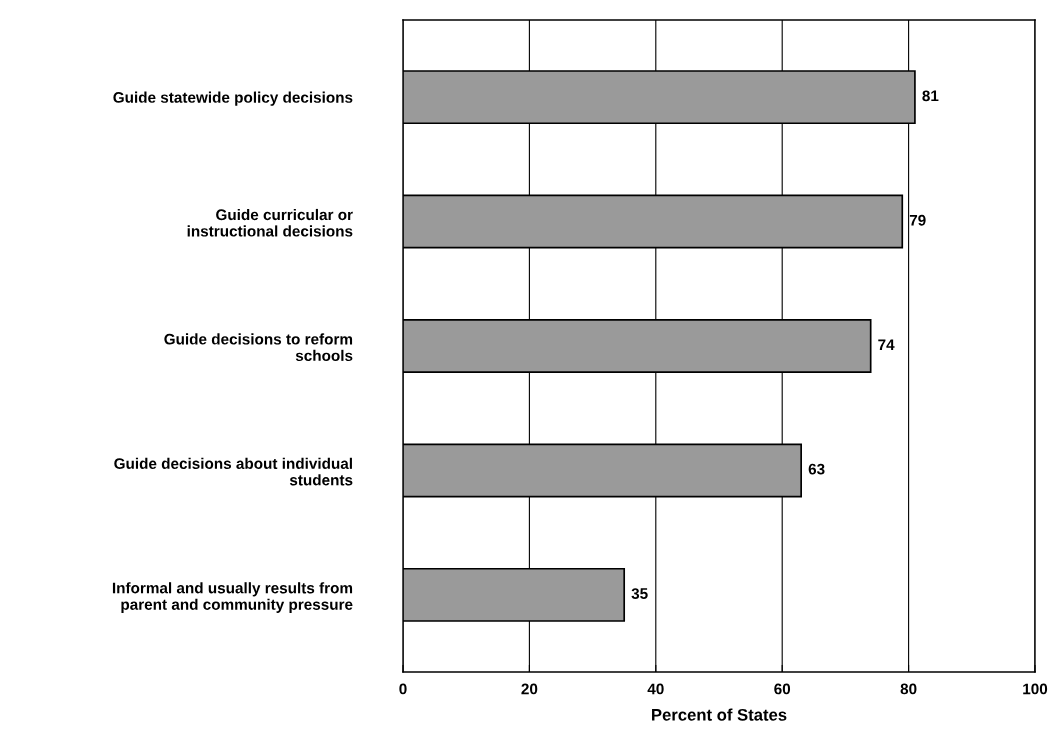 This screenshot has height=735, width=1057. I want to click on y-tick-label: Guide curricular or instructional decisions, so click(270, 222).